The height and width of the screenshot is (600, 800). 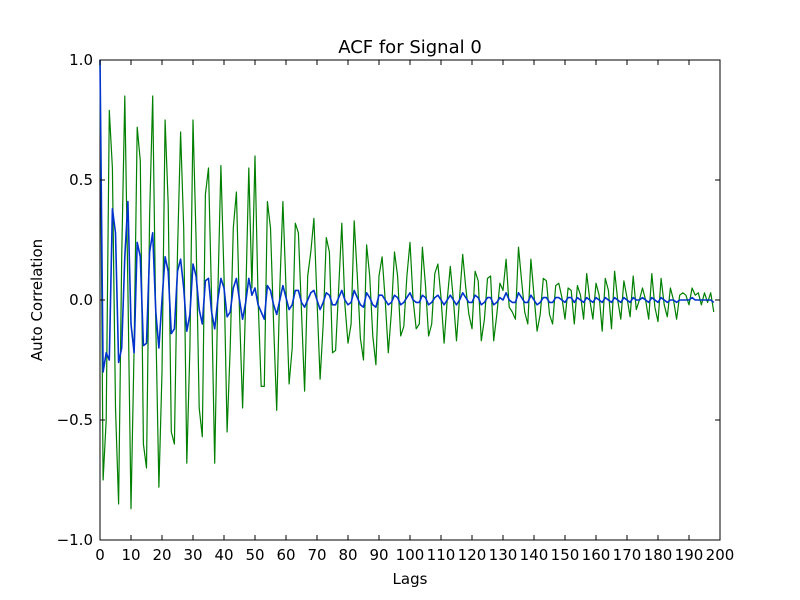 I want to click on x-tick-label-10: 100, so click(x=410, y=555).